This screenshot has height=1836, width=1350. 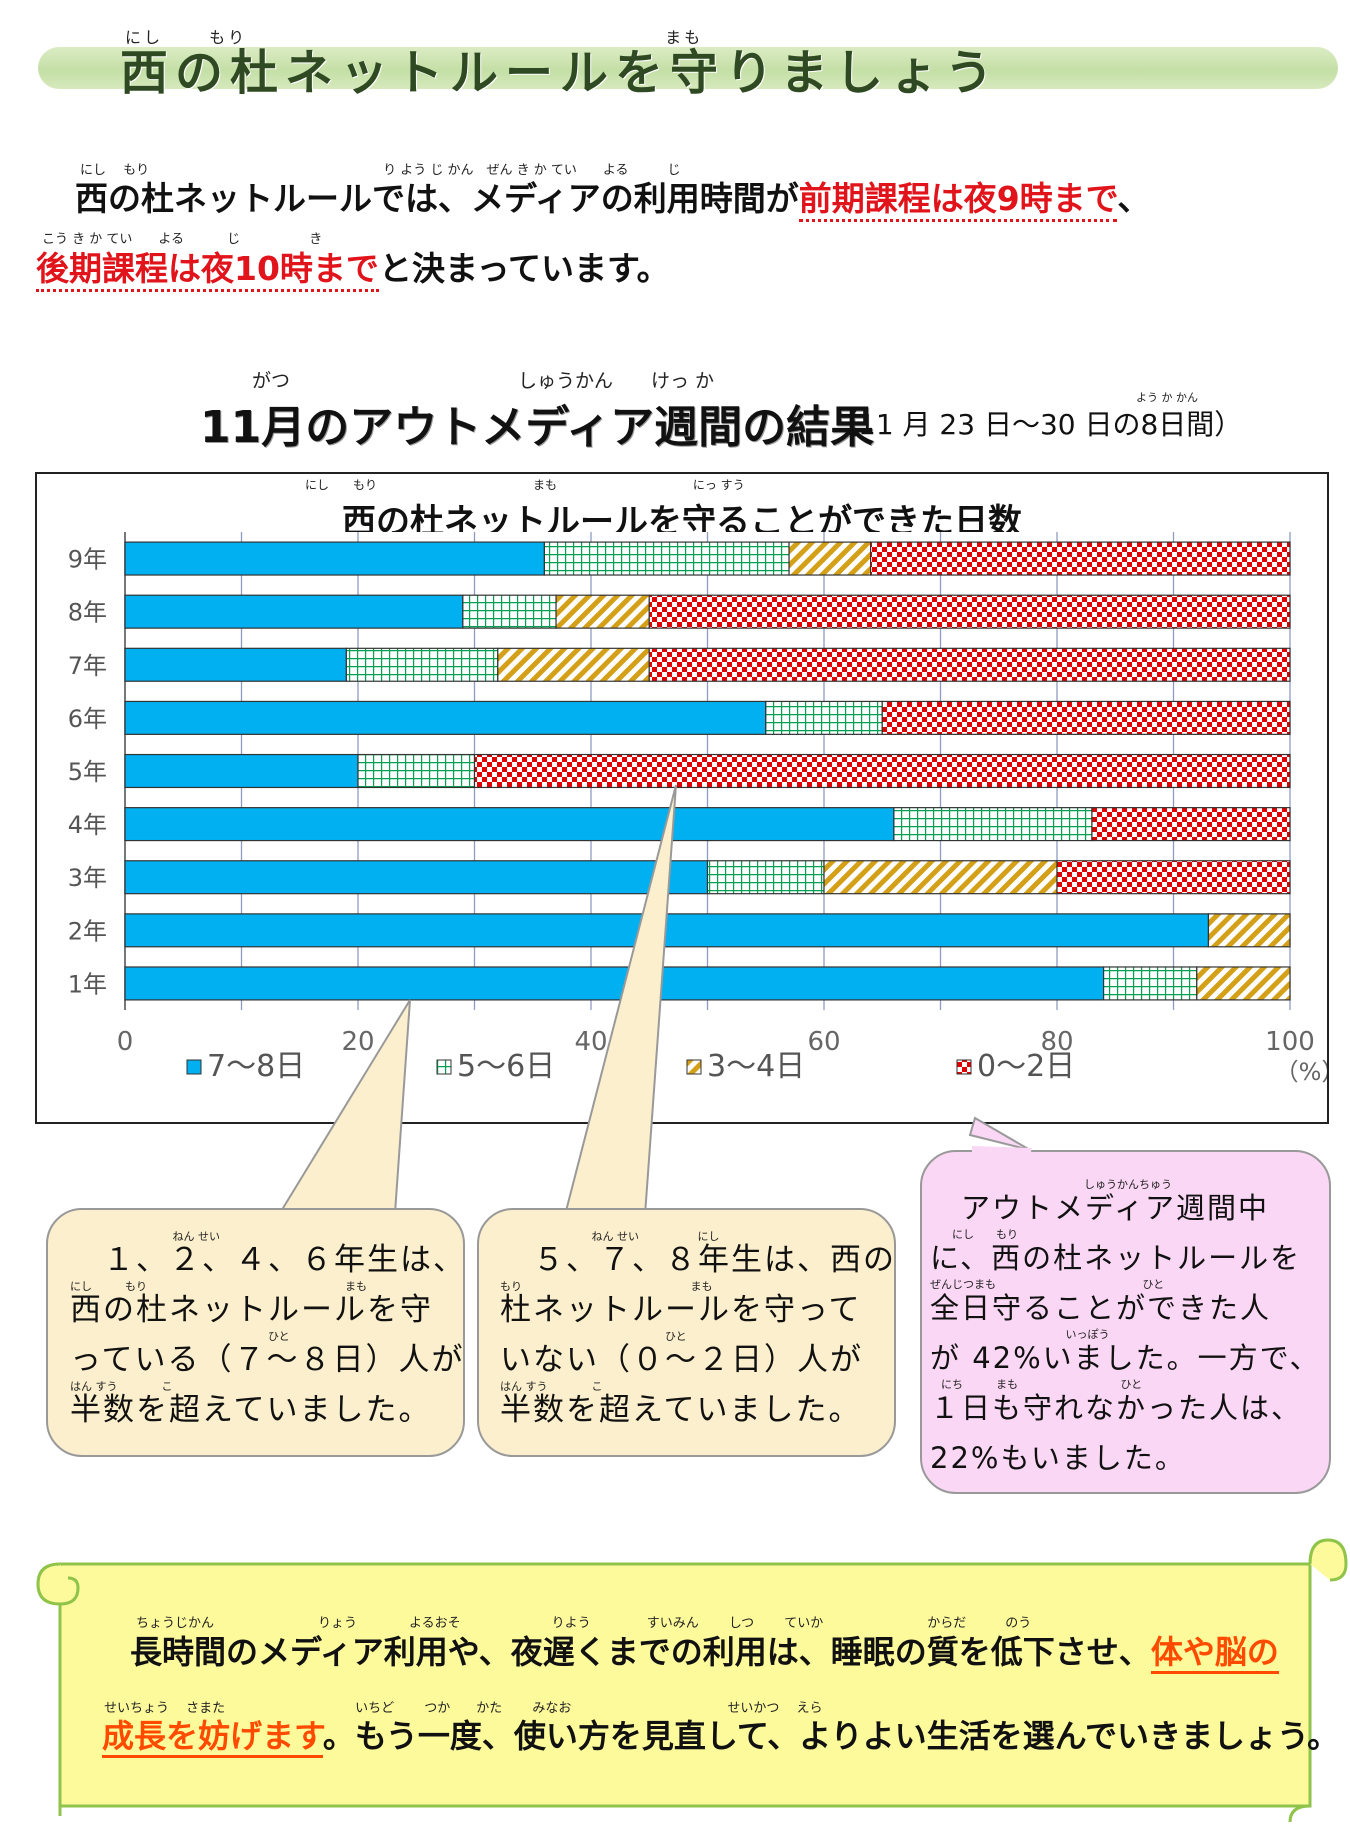 What do you see at coordinates (830, 558) in the screenshot?
I see `bar-9年-series-3` at bounding box center [830, 558].